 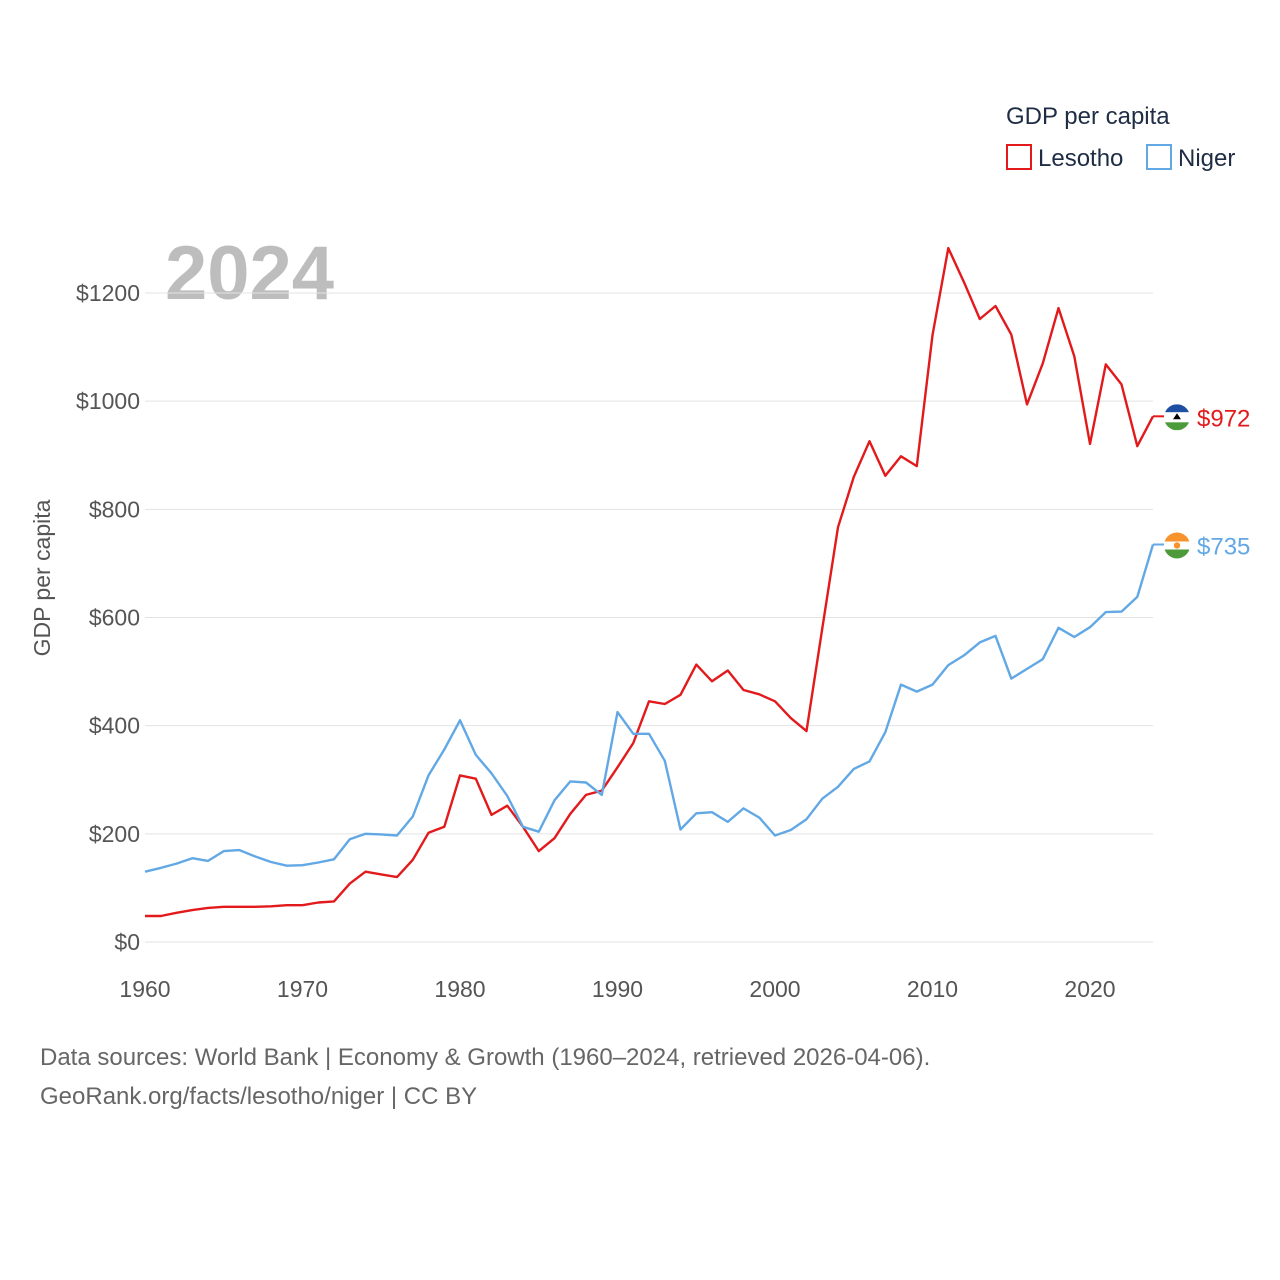 I want to click on legend: GDP per capita Lesotho Niger, so click(x=1120, y=137).